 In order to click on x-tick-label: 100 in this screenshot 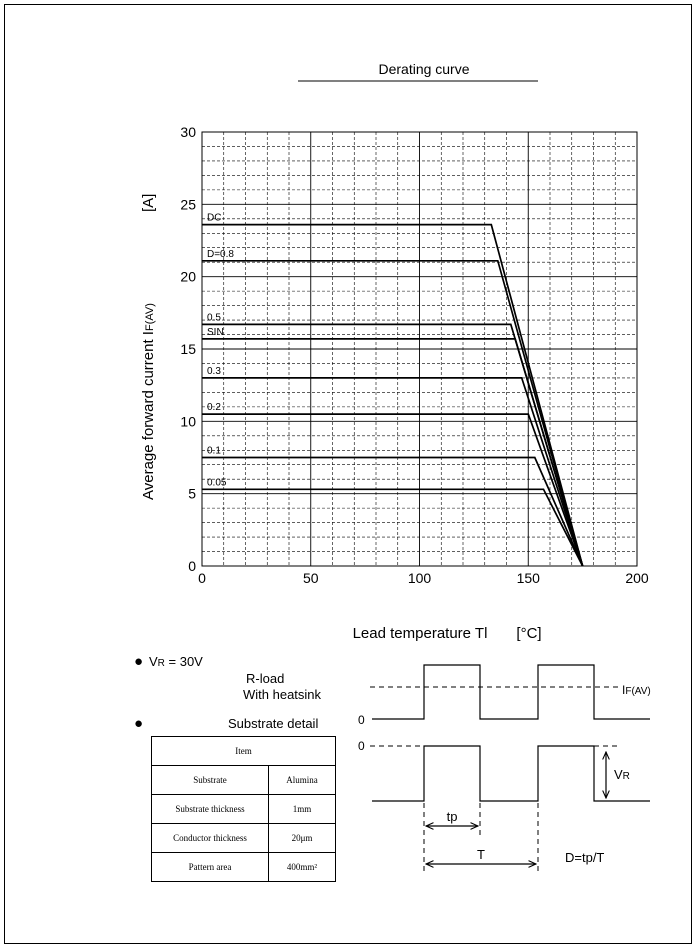, I will do `click(420, 578)`.